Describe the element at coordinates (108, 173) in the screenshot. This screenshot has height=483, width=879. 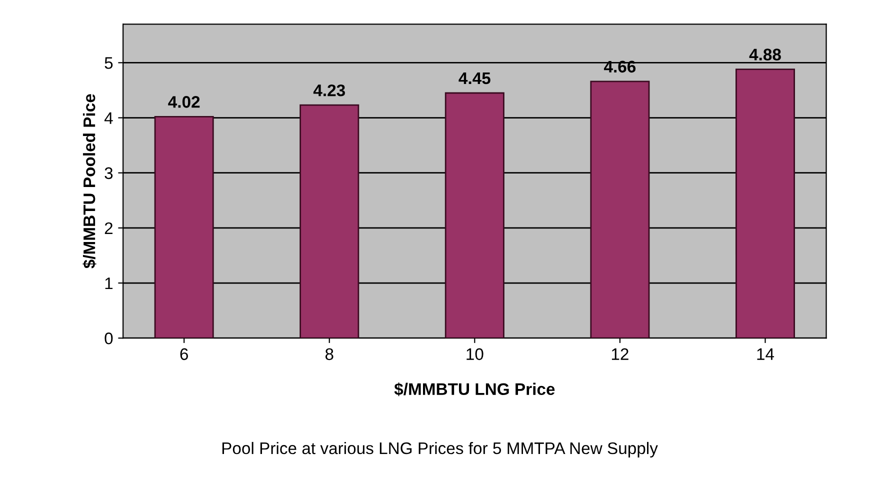
I see `y-tick-label: 3` at that location.